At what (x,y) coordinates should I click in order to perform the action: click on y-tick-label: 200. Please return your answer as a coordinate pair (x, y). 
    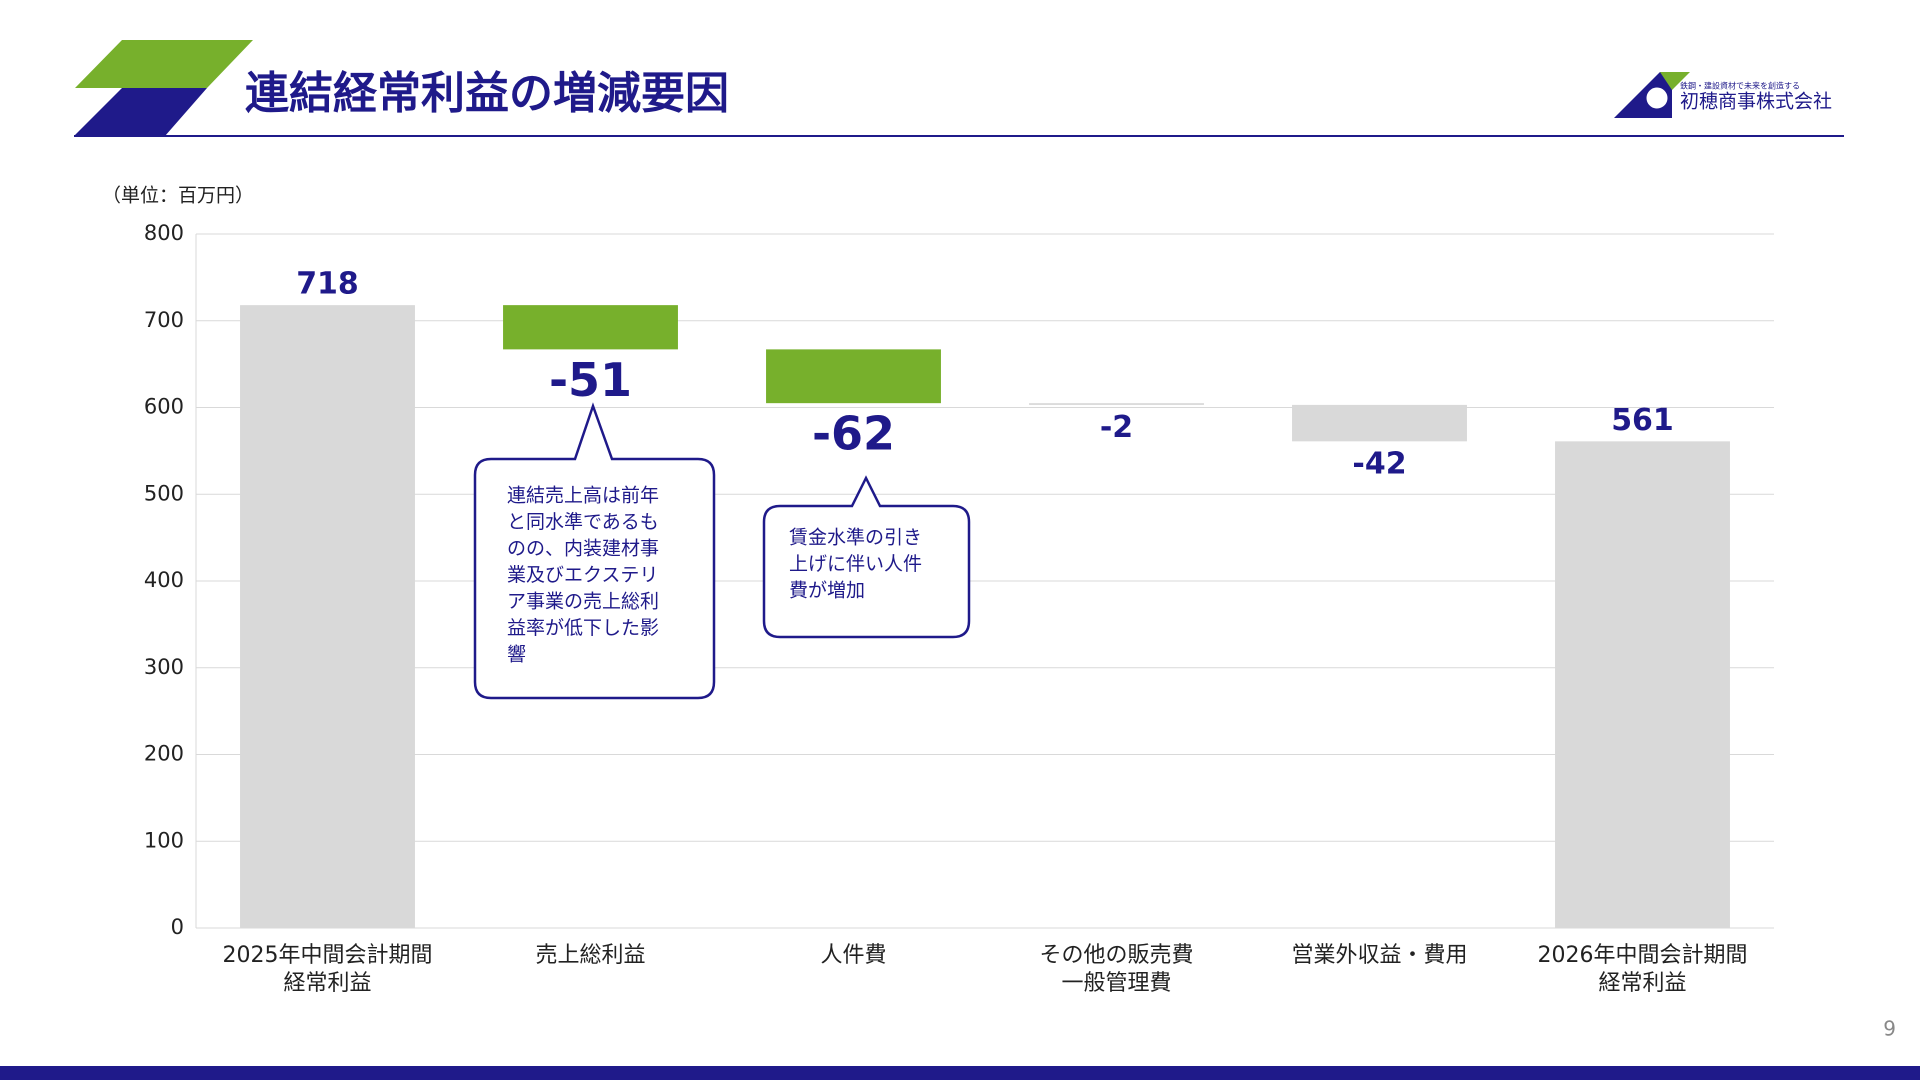
    Looking at the image, I should click on (164, 754).